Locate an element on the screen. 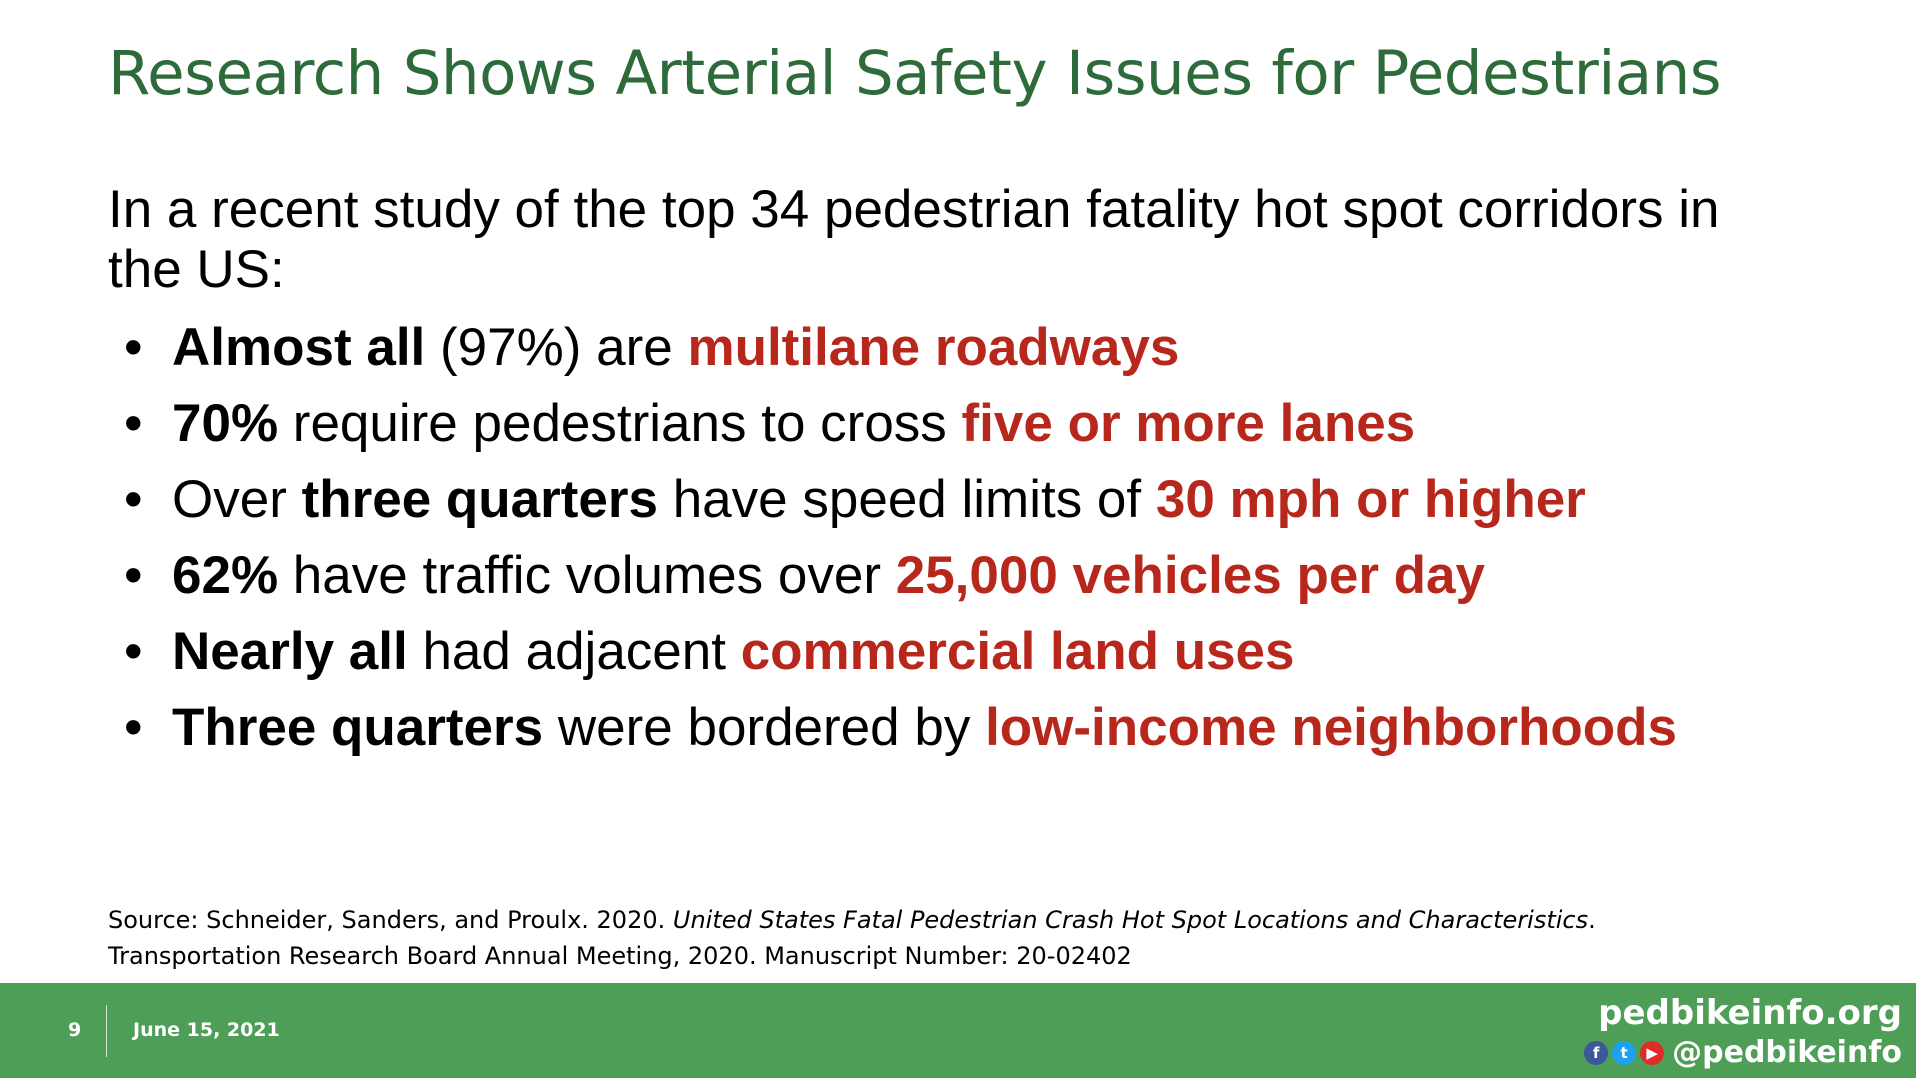 The image size is (1916, 1078). bullet-text: have traffic volumes over is located at coordinates (587, 575).